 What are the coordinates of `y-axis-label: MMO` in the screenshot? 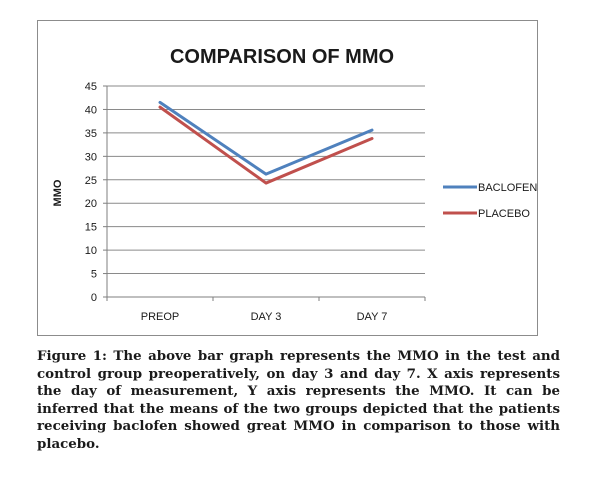 It's located at (58, 192).